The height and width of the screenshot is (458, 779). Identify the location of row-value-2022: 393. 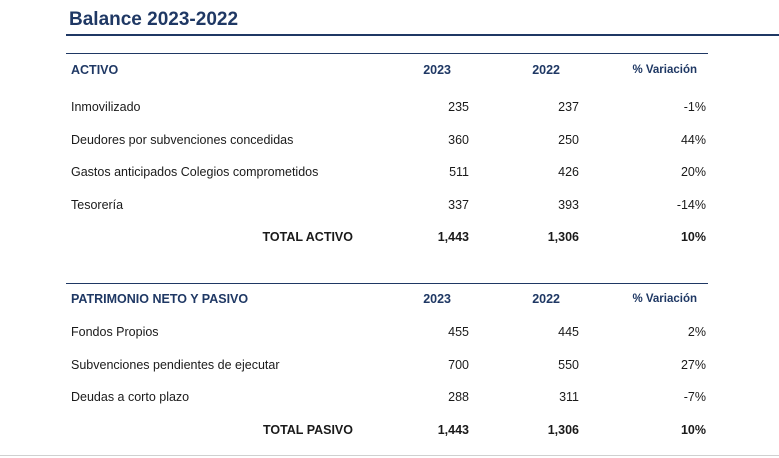
(568, 205).